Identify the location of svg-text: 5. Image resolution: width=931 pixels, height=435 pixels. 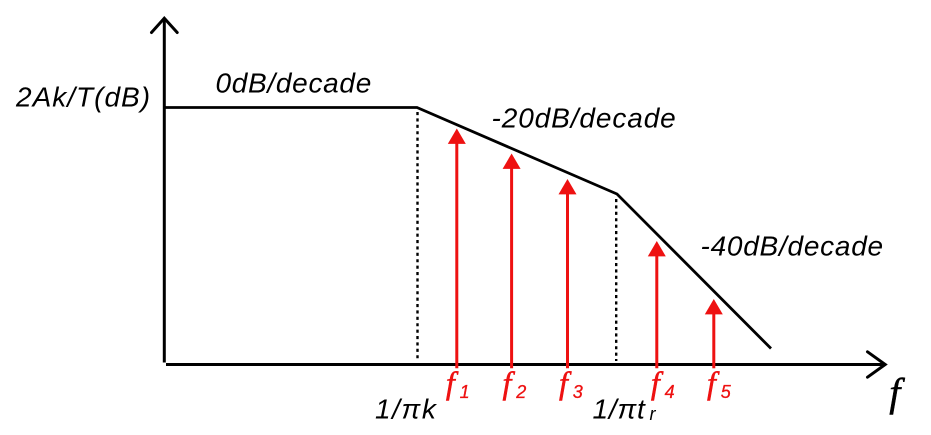
(726, 392).